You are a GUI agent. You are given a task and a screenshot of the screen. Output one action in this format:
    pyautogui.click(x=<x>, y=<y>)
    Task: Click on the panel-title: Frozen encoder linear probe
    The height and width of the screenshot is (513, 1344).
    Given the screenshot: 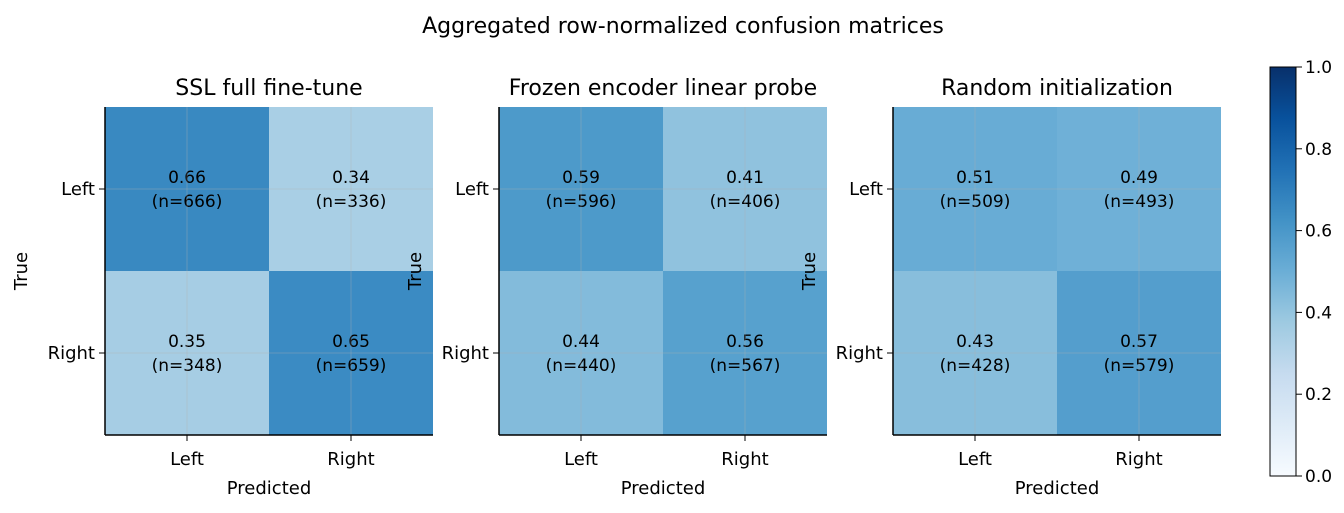 What is the action you would take?
    pyautogui.click(x=663, y=88)
    